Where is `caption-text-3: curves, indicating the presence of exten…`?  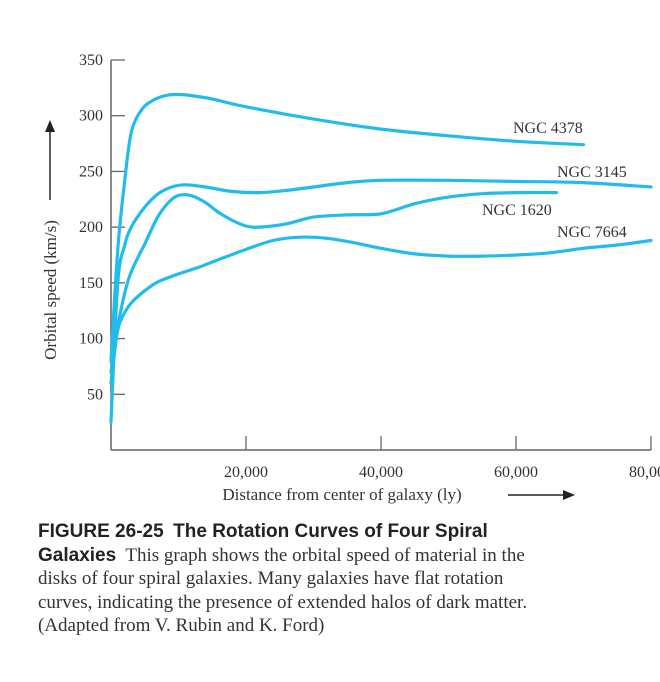
caption-text-3: curves, indicating the presence of exten… is located at coordinates (283, 602).